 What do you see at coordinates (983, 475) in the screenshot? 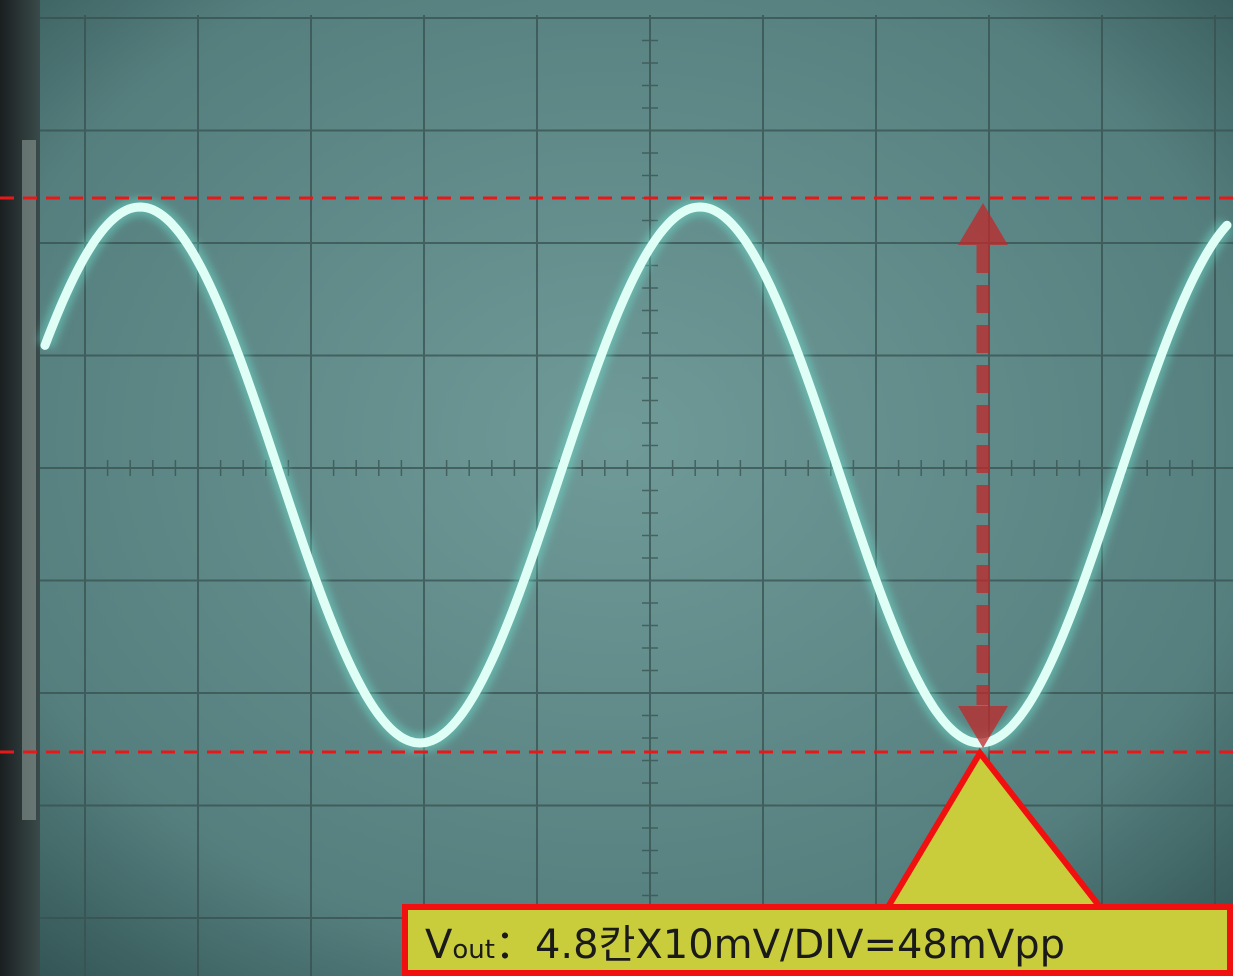
I see `measure-arrow` at bounding box center [983, 475].